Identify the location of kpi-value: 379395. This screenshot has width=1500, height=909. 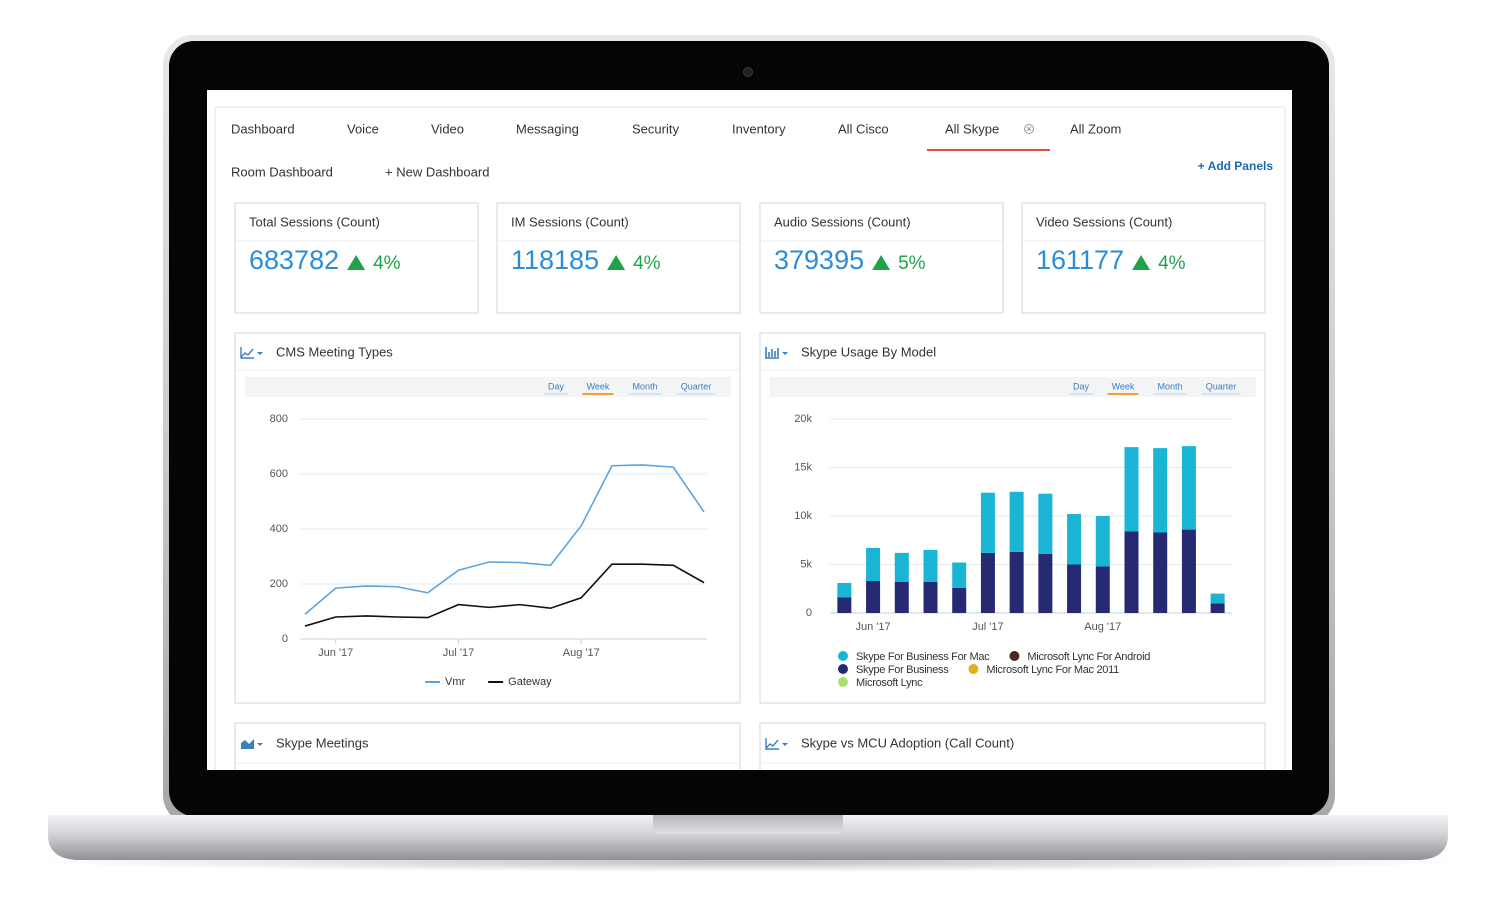
(819, 260).